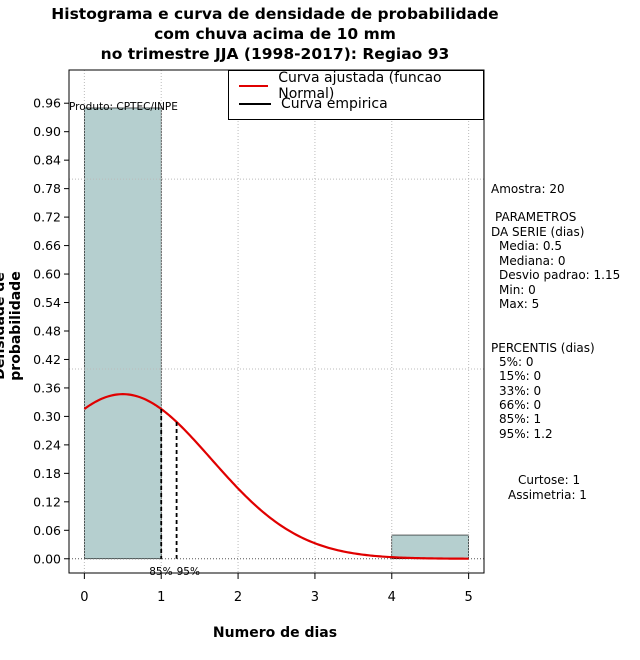 The width and height of the screenshot is (640, 660). Describe the element at coordinates (123, 107) in the screenshot. I see `product-label: Produto: CPTEC/INPE` at that location.